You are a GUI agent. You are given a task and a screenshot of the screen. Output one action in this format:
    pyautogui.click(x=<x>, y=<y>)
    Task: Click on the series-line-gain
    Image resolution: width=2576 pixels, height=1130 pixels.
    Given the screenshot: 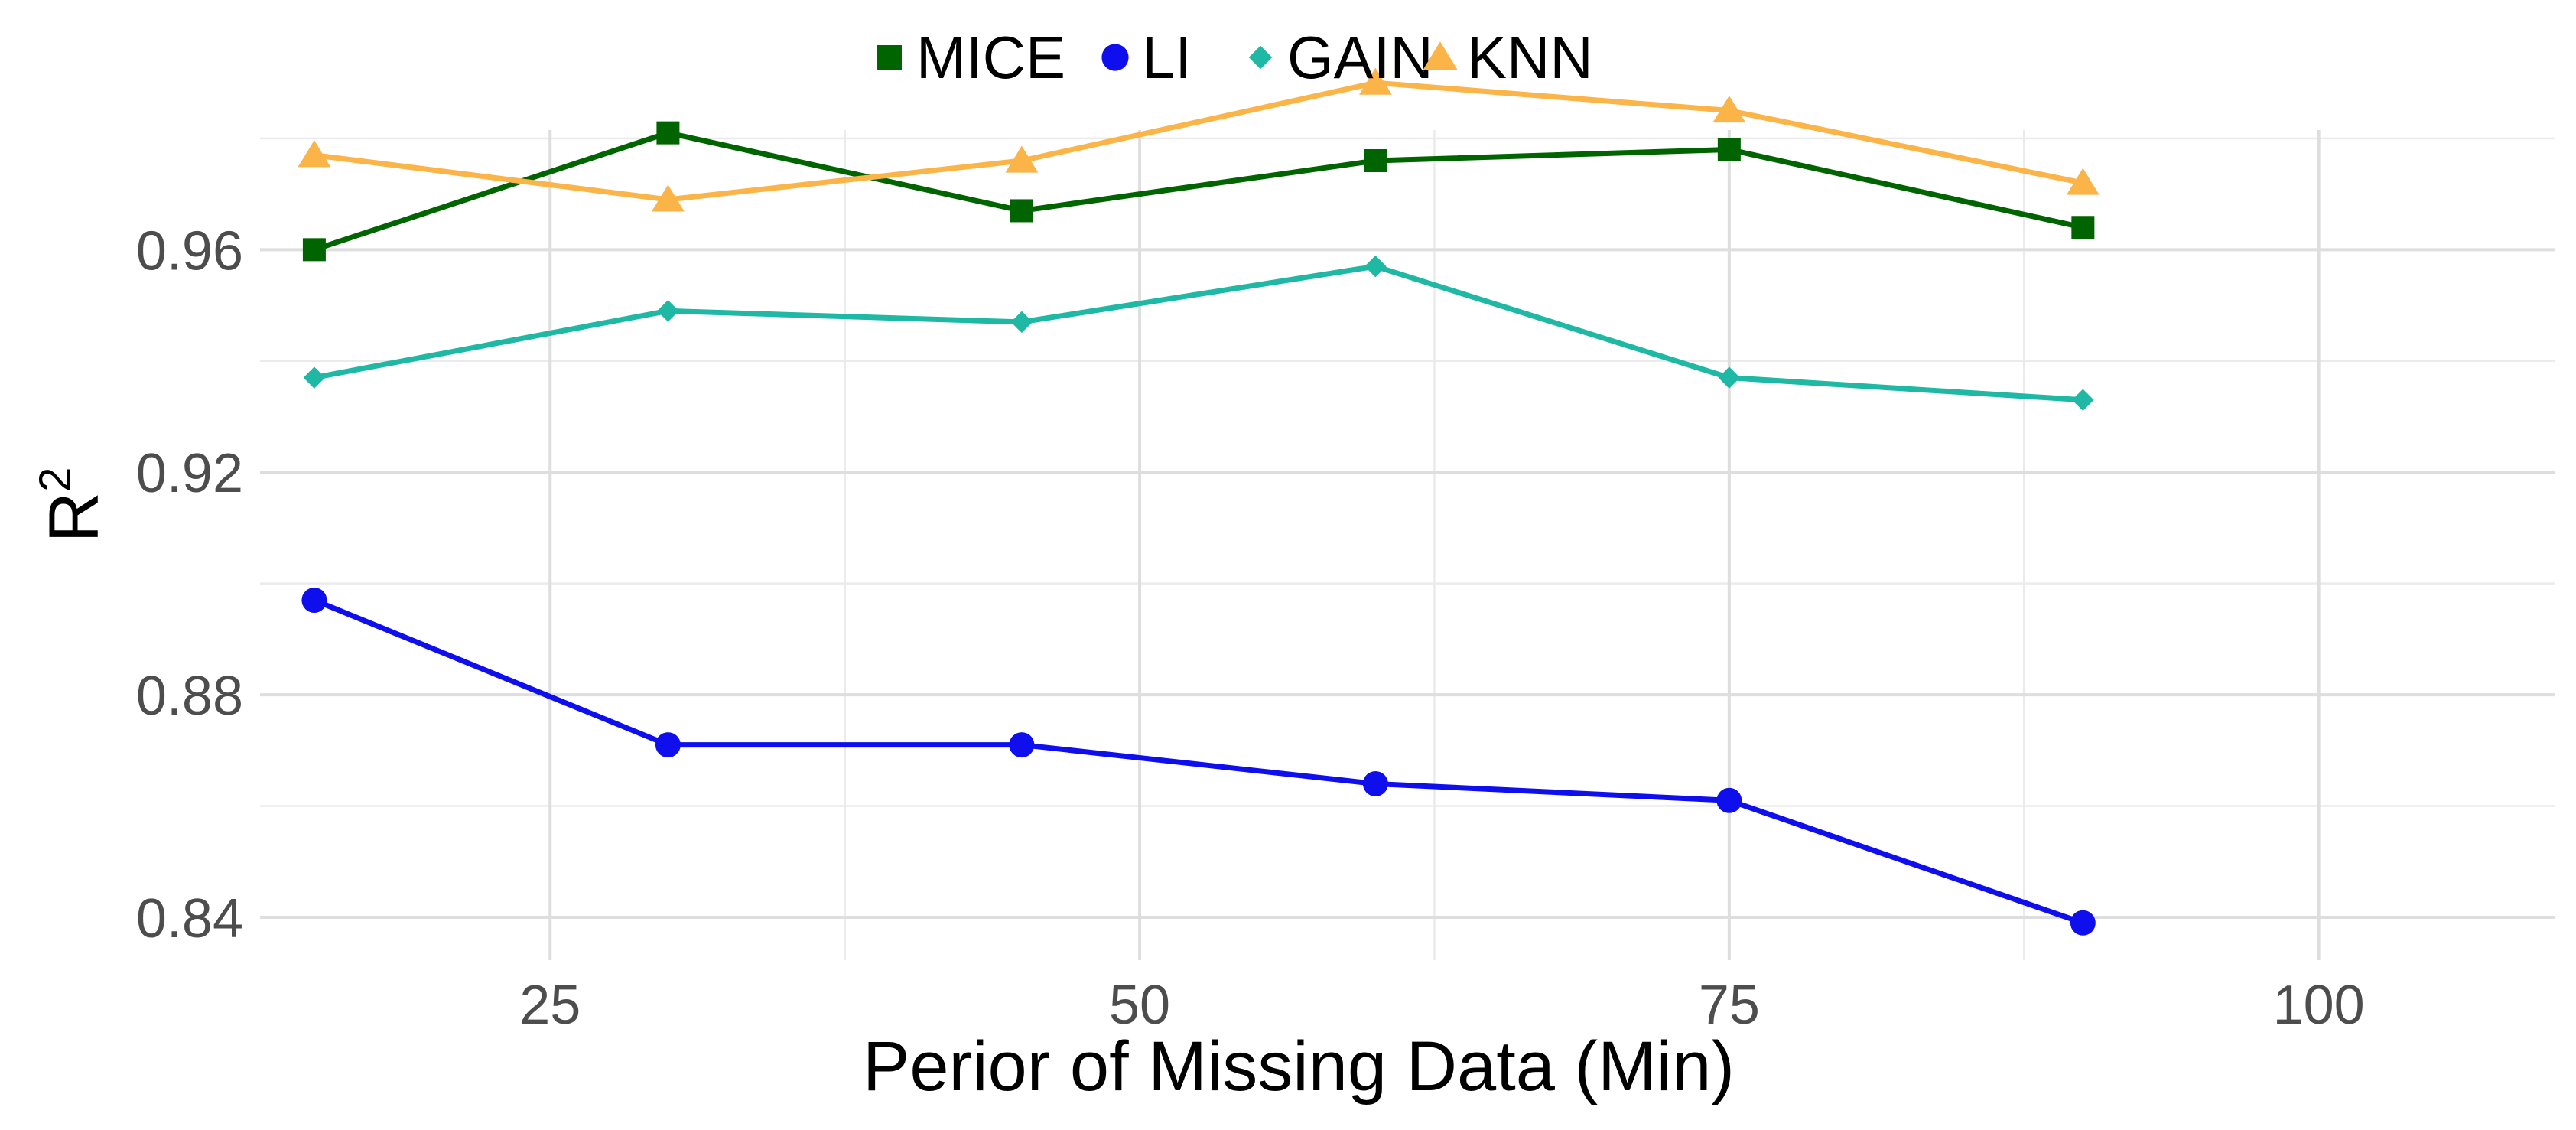 What is the action you would take?
    pyautogui.click(x=1198, y=333)
    